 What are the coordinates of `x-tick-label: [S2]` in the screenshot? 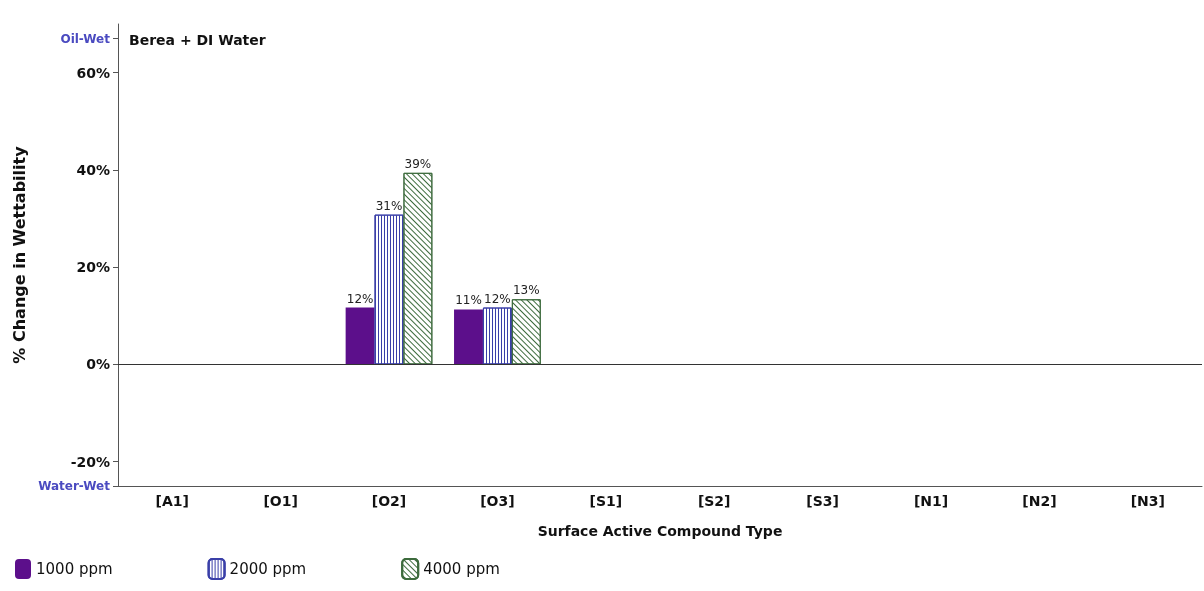 It's located at (714, 501).